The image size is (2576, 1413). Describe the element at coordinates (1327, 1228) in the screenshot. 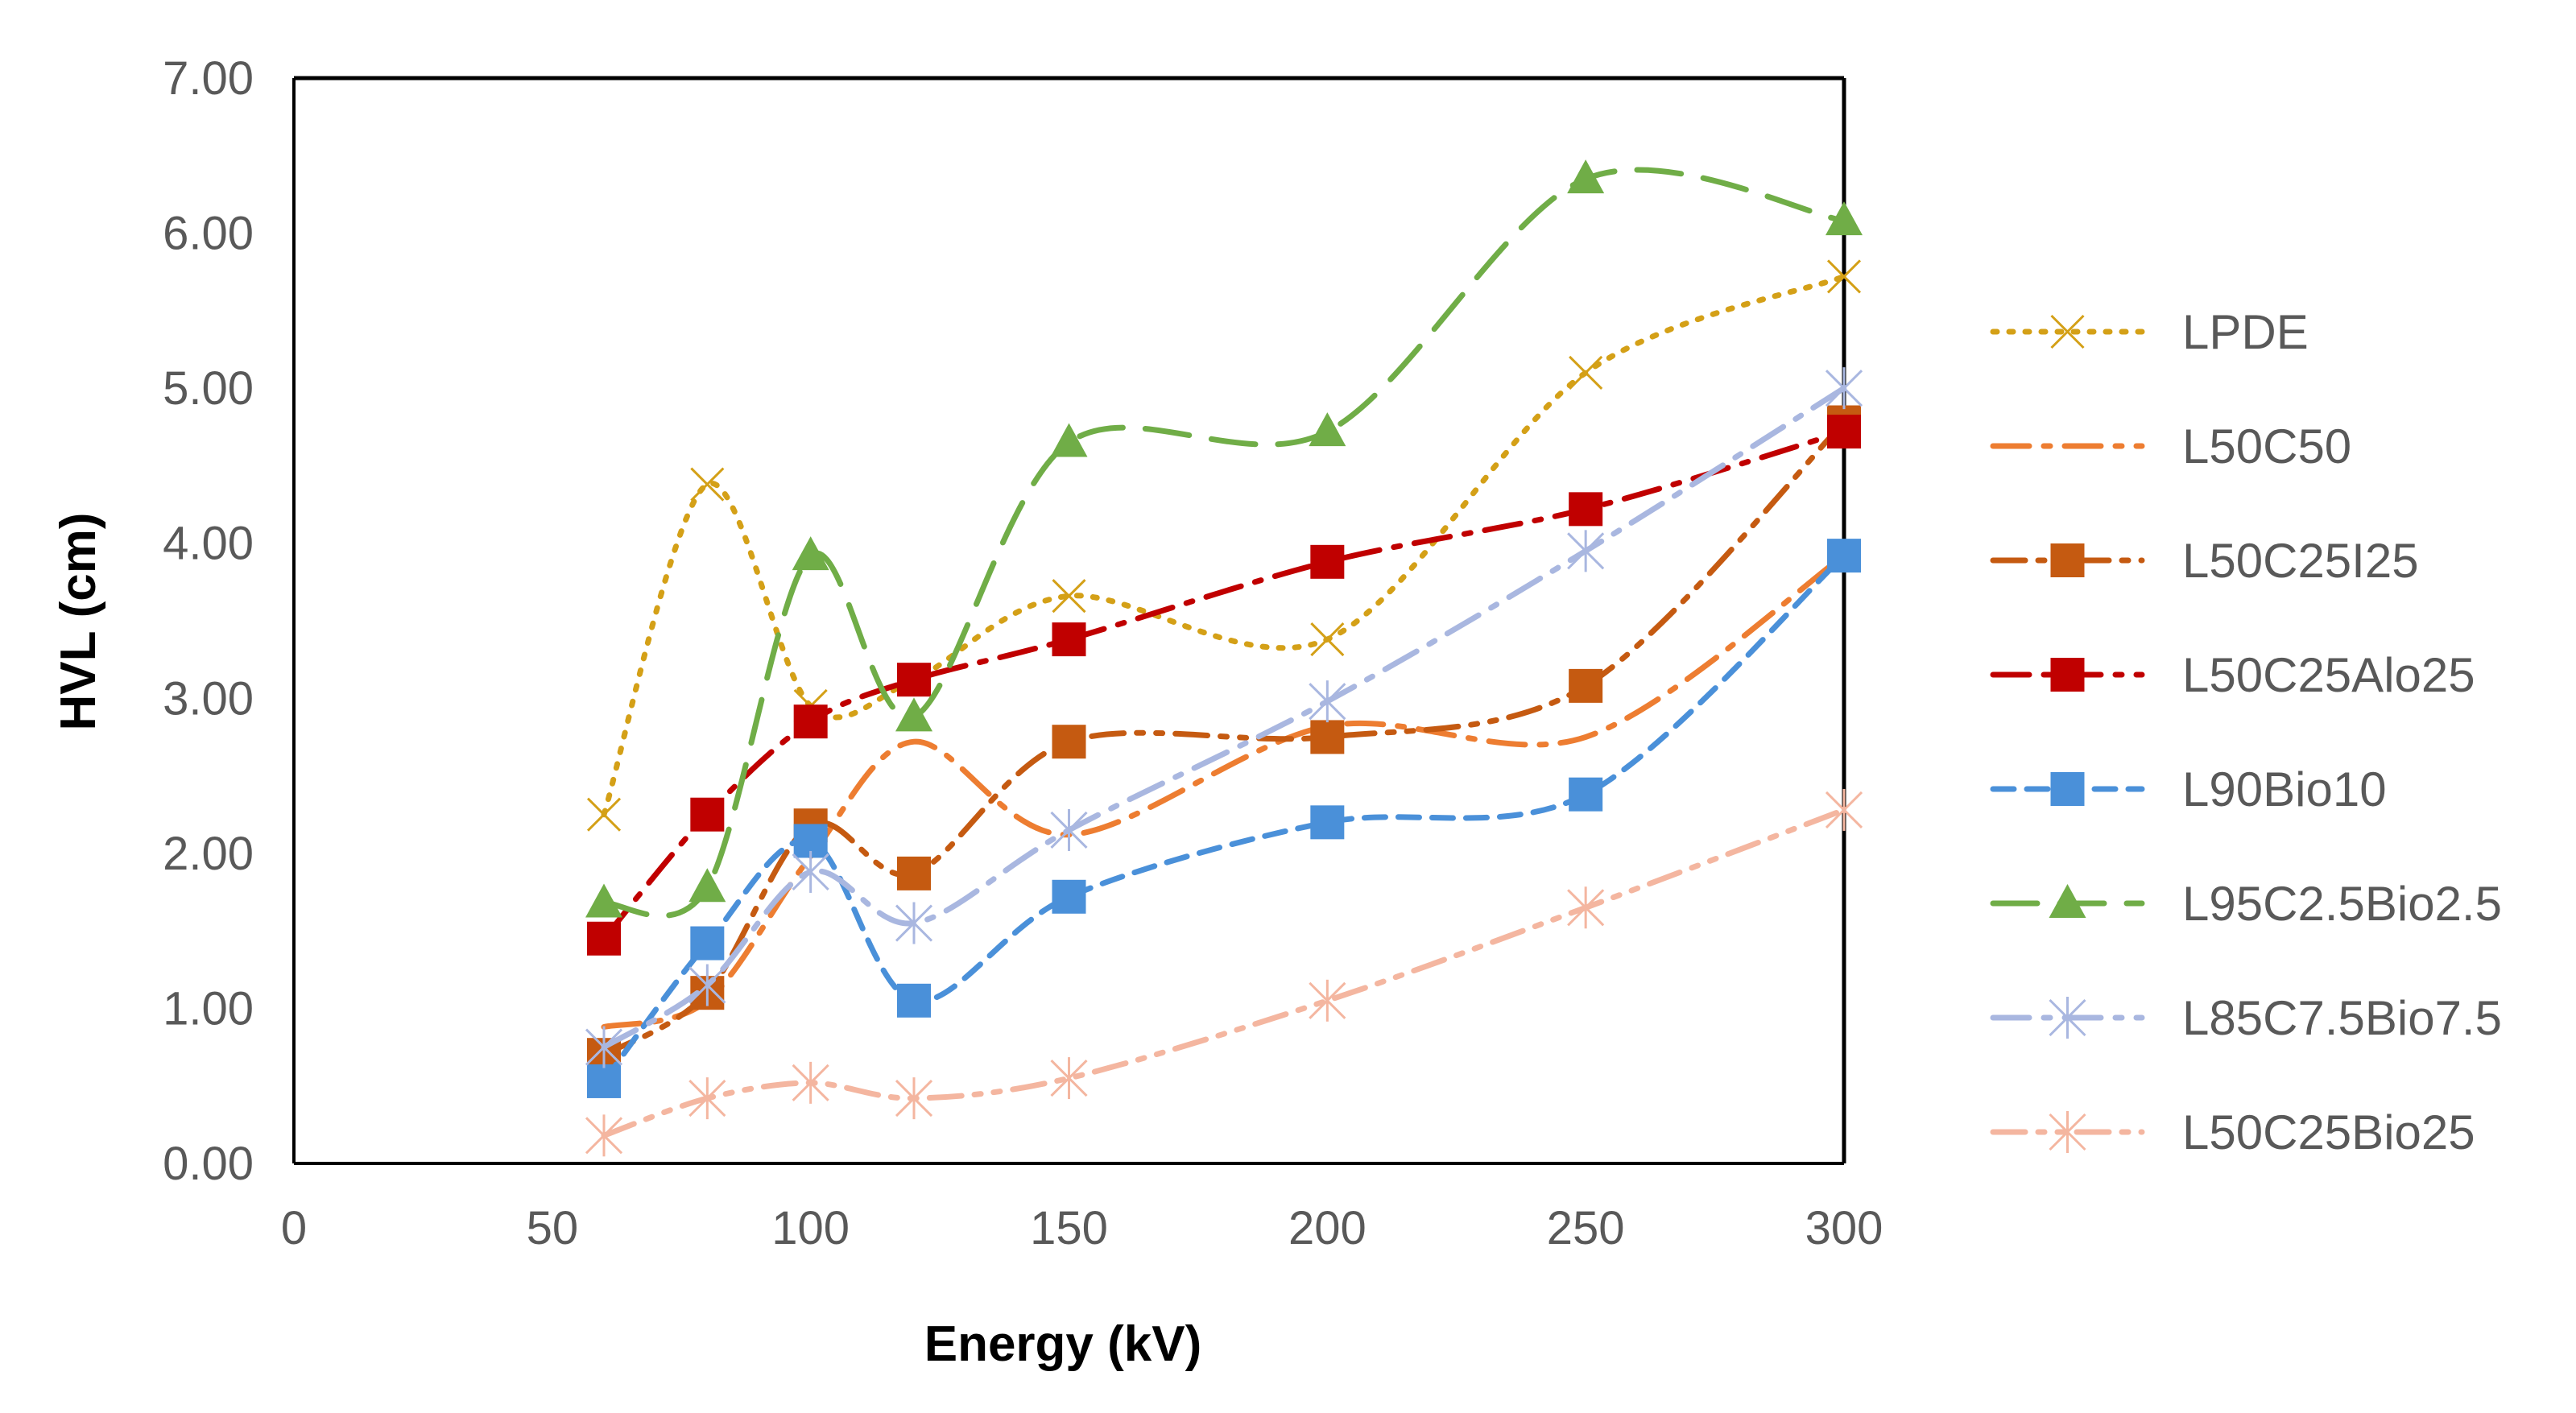

I see `x-tick-label: 200` at that location.